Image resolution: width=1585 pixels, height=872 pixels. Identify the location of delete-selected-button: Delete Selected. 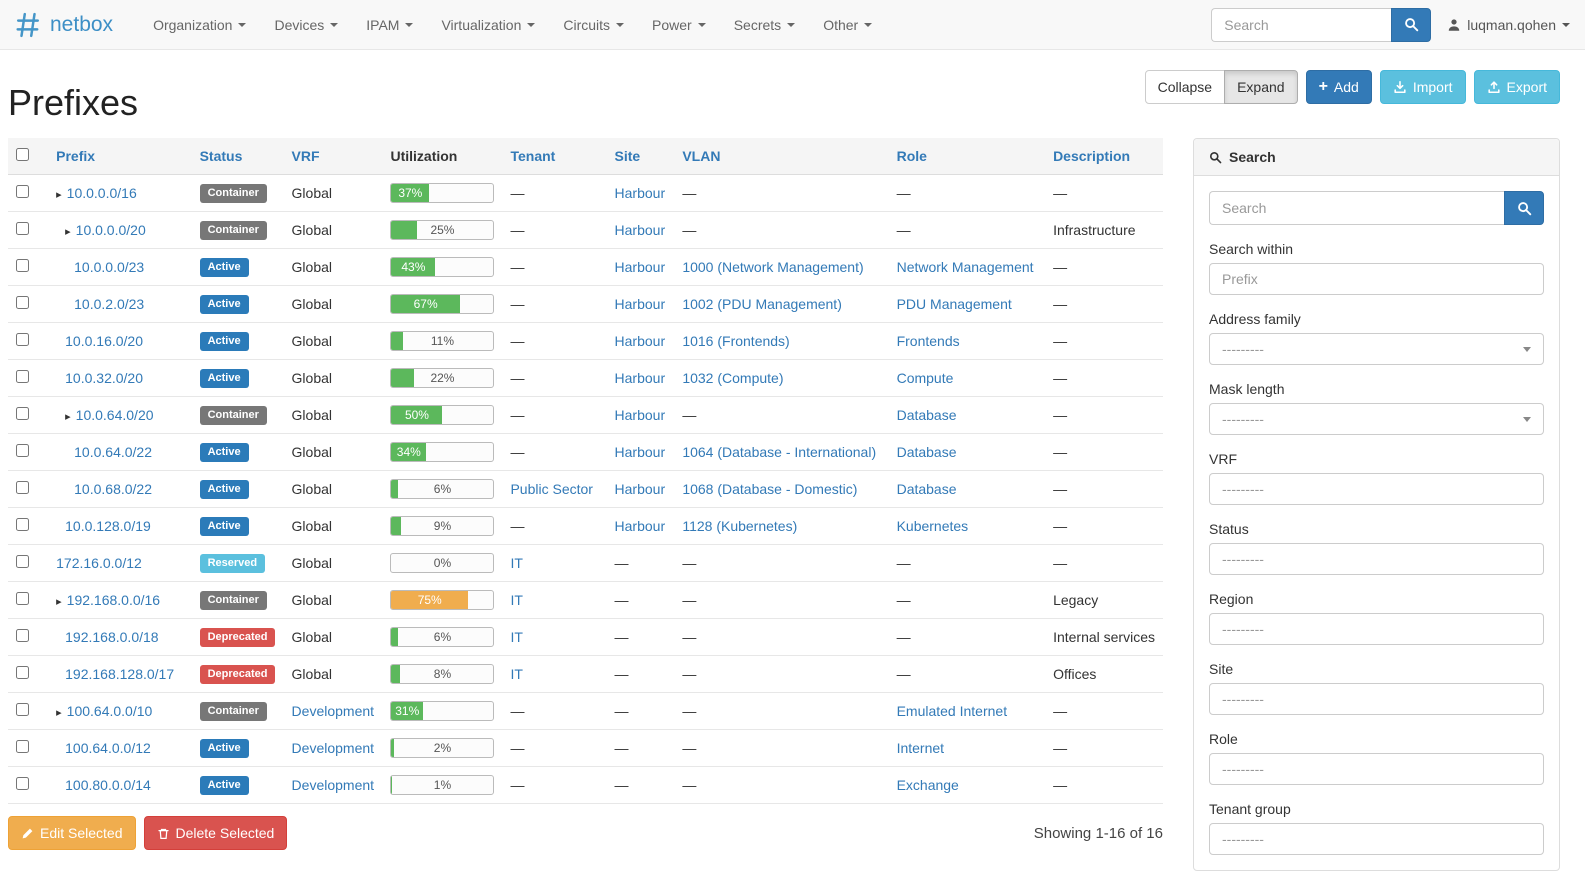
(215, 833).